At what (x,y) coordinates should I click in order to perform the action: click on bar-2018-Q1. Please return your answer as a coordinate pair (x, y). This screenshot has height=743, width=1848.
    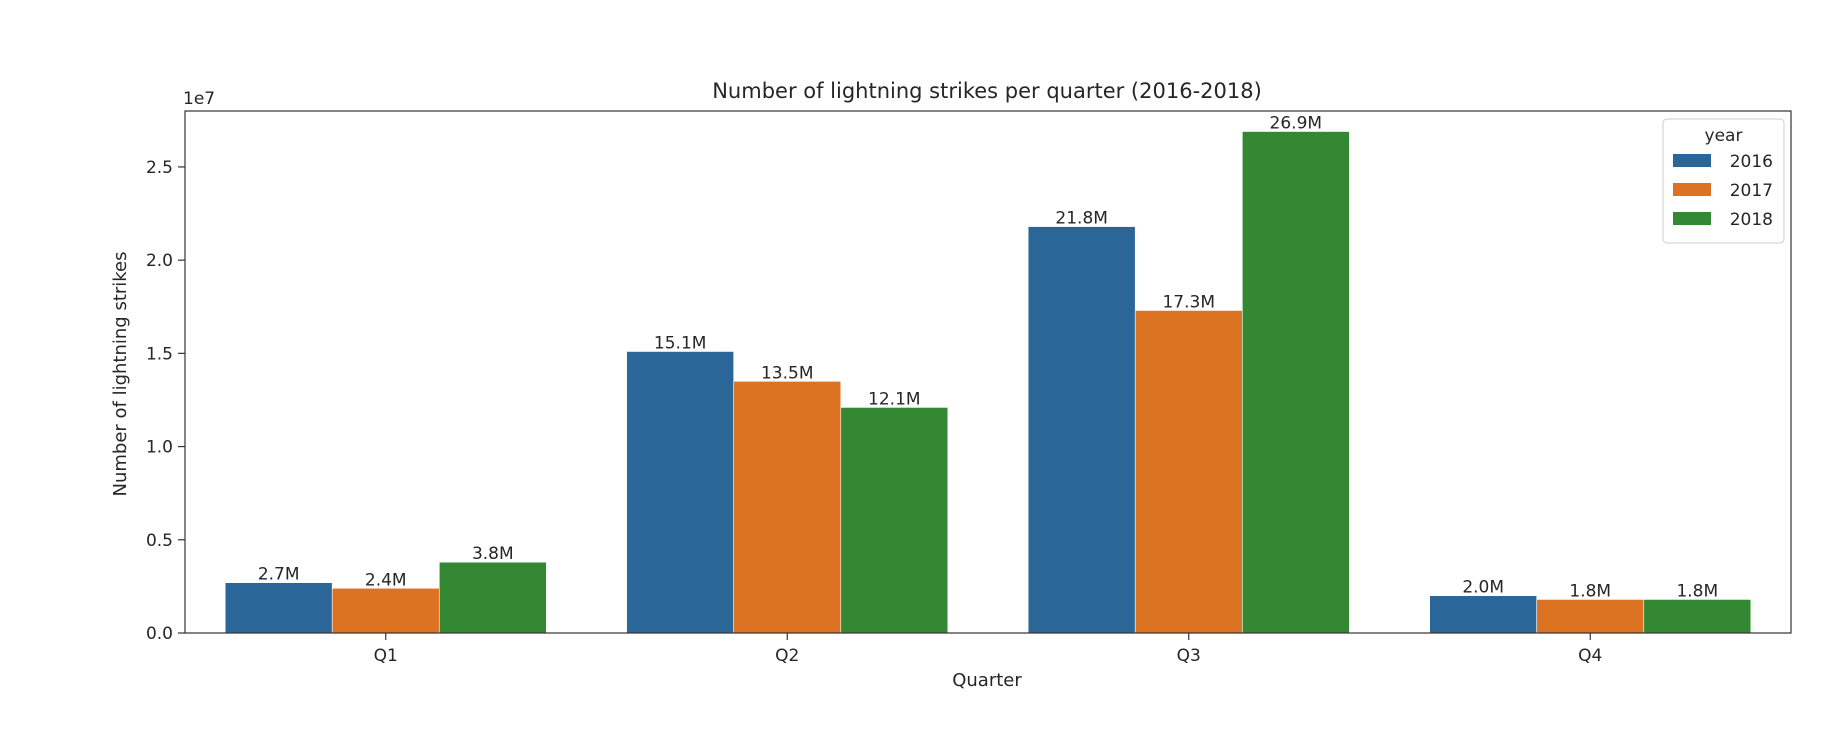
    Looking at the image, I should click on (492, 597).